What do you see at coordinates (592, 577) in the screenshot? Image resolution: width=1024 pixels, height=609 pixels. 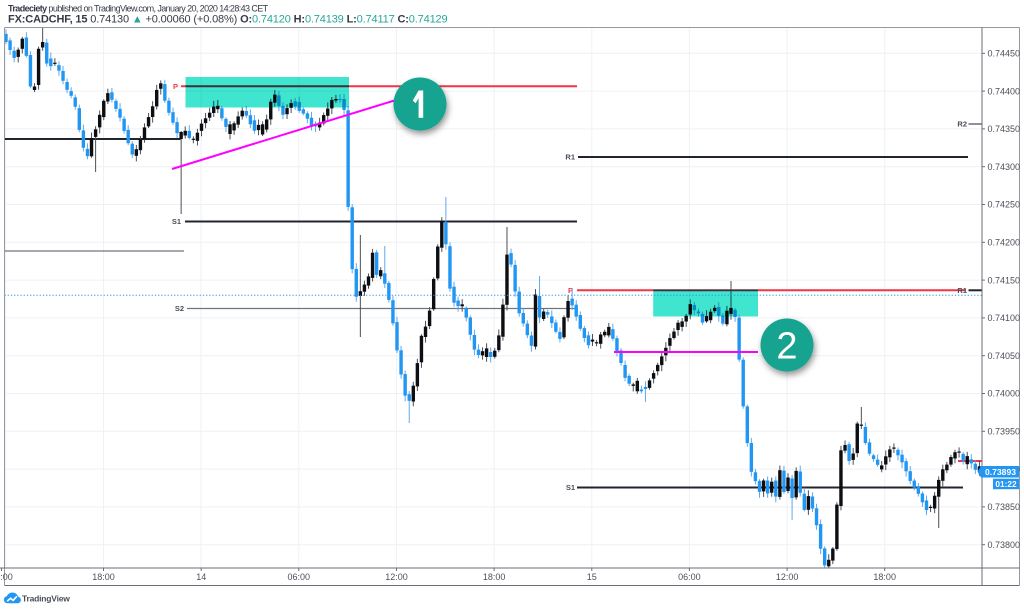 I see `svg-text: 15` at bounding box center [592, 577].